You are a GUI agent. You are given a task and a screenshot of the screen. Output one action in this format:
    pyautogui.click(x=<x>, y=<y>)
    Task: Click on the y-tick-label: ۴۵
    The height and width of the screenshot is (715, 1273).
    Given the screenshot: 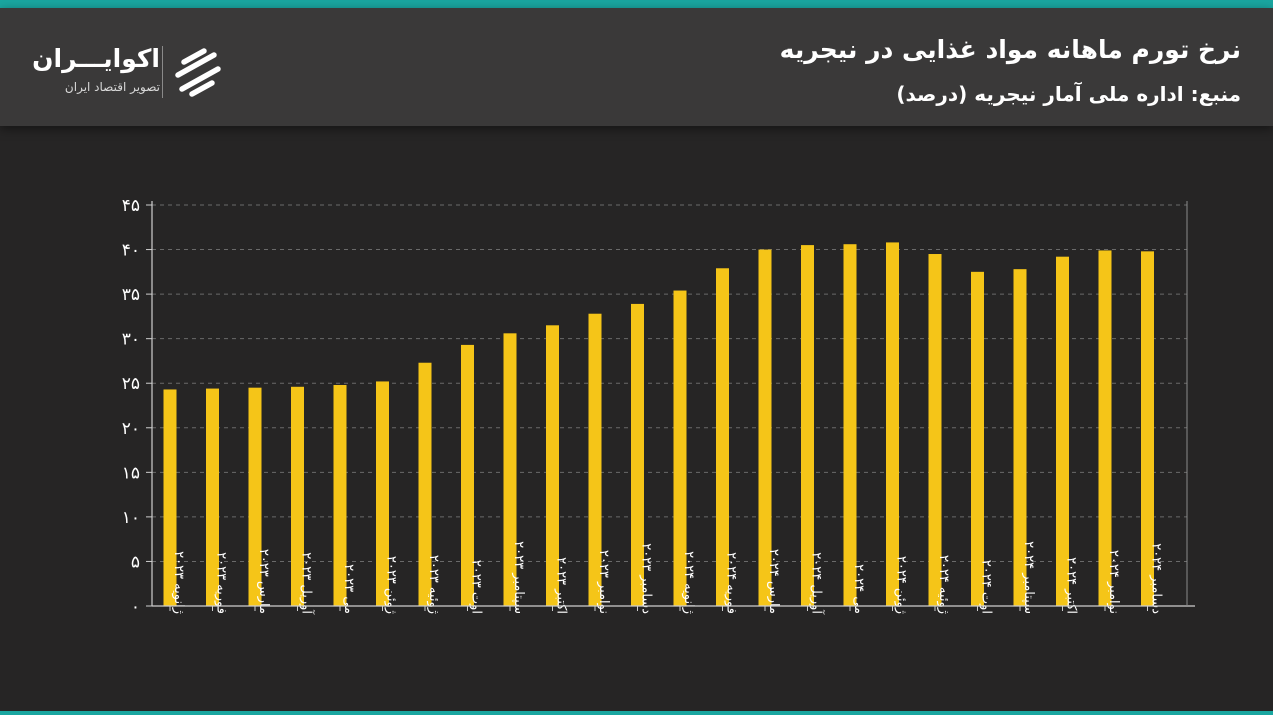 What is the action you would take?
    pyautogui.click(x=131, y=206)
    